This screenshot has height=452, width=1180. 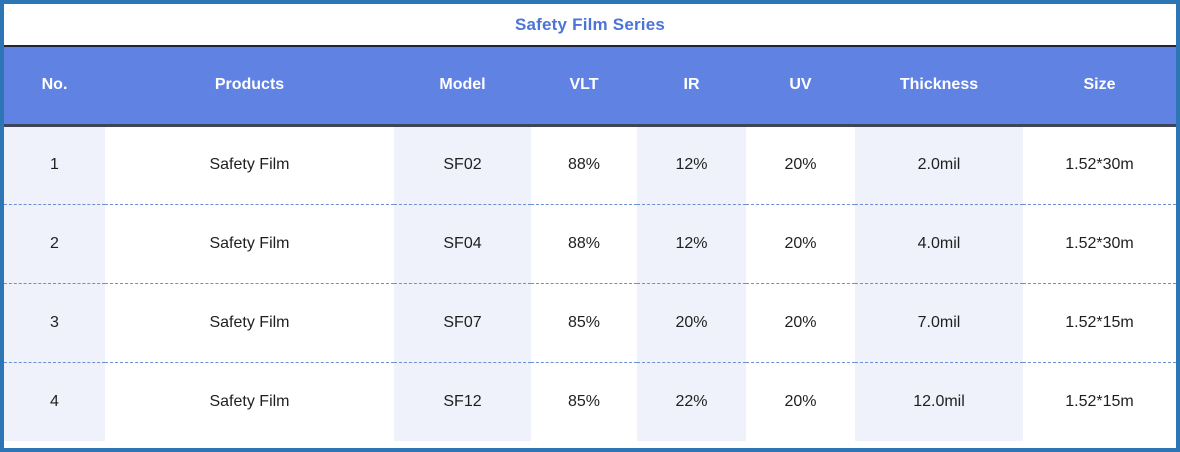 I want to click on cell-products-row4: Safety Film, so click(x=249, y=401).